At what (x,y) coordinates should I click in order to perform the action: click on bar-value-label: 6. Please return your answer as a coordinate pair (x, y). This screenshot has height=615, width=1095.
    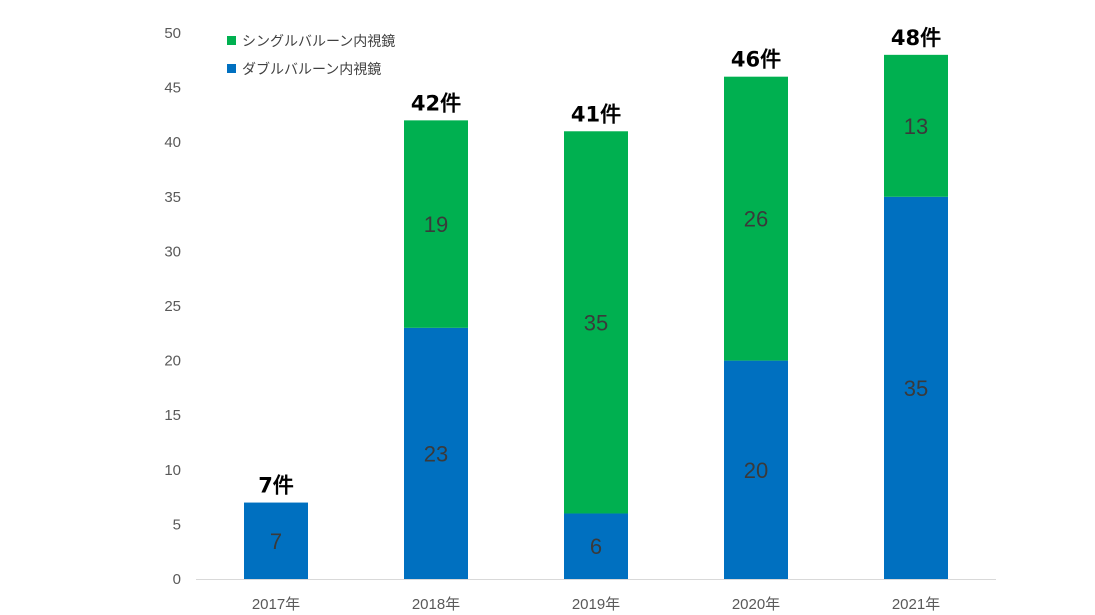
    Looking at the image, I should click on (596, 546).